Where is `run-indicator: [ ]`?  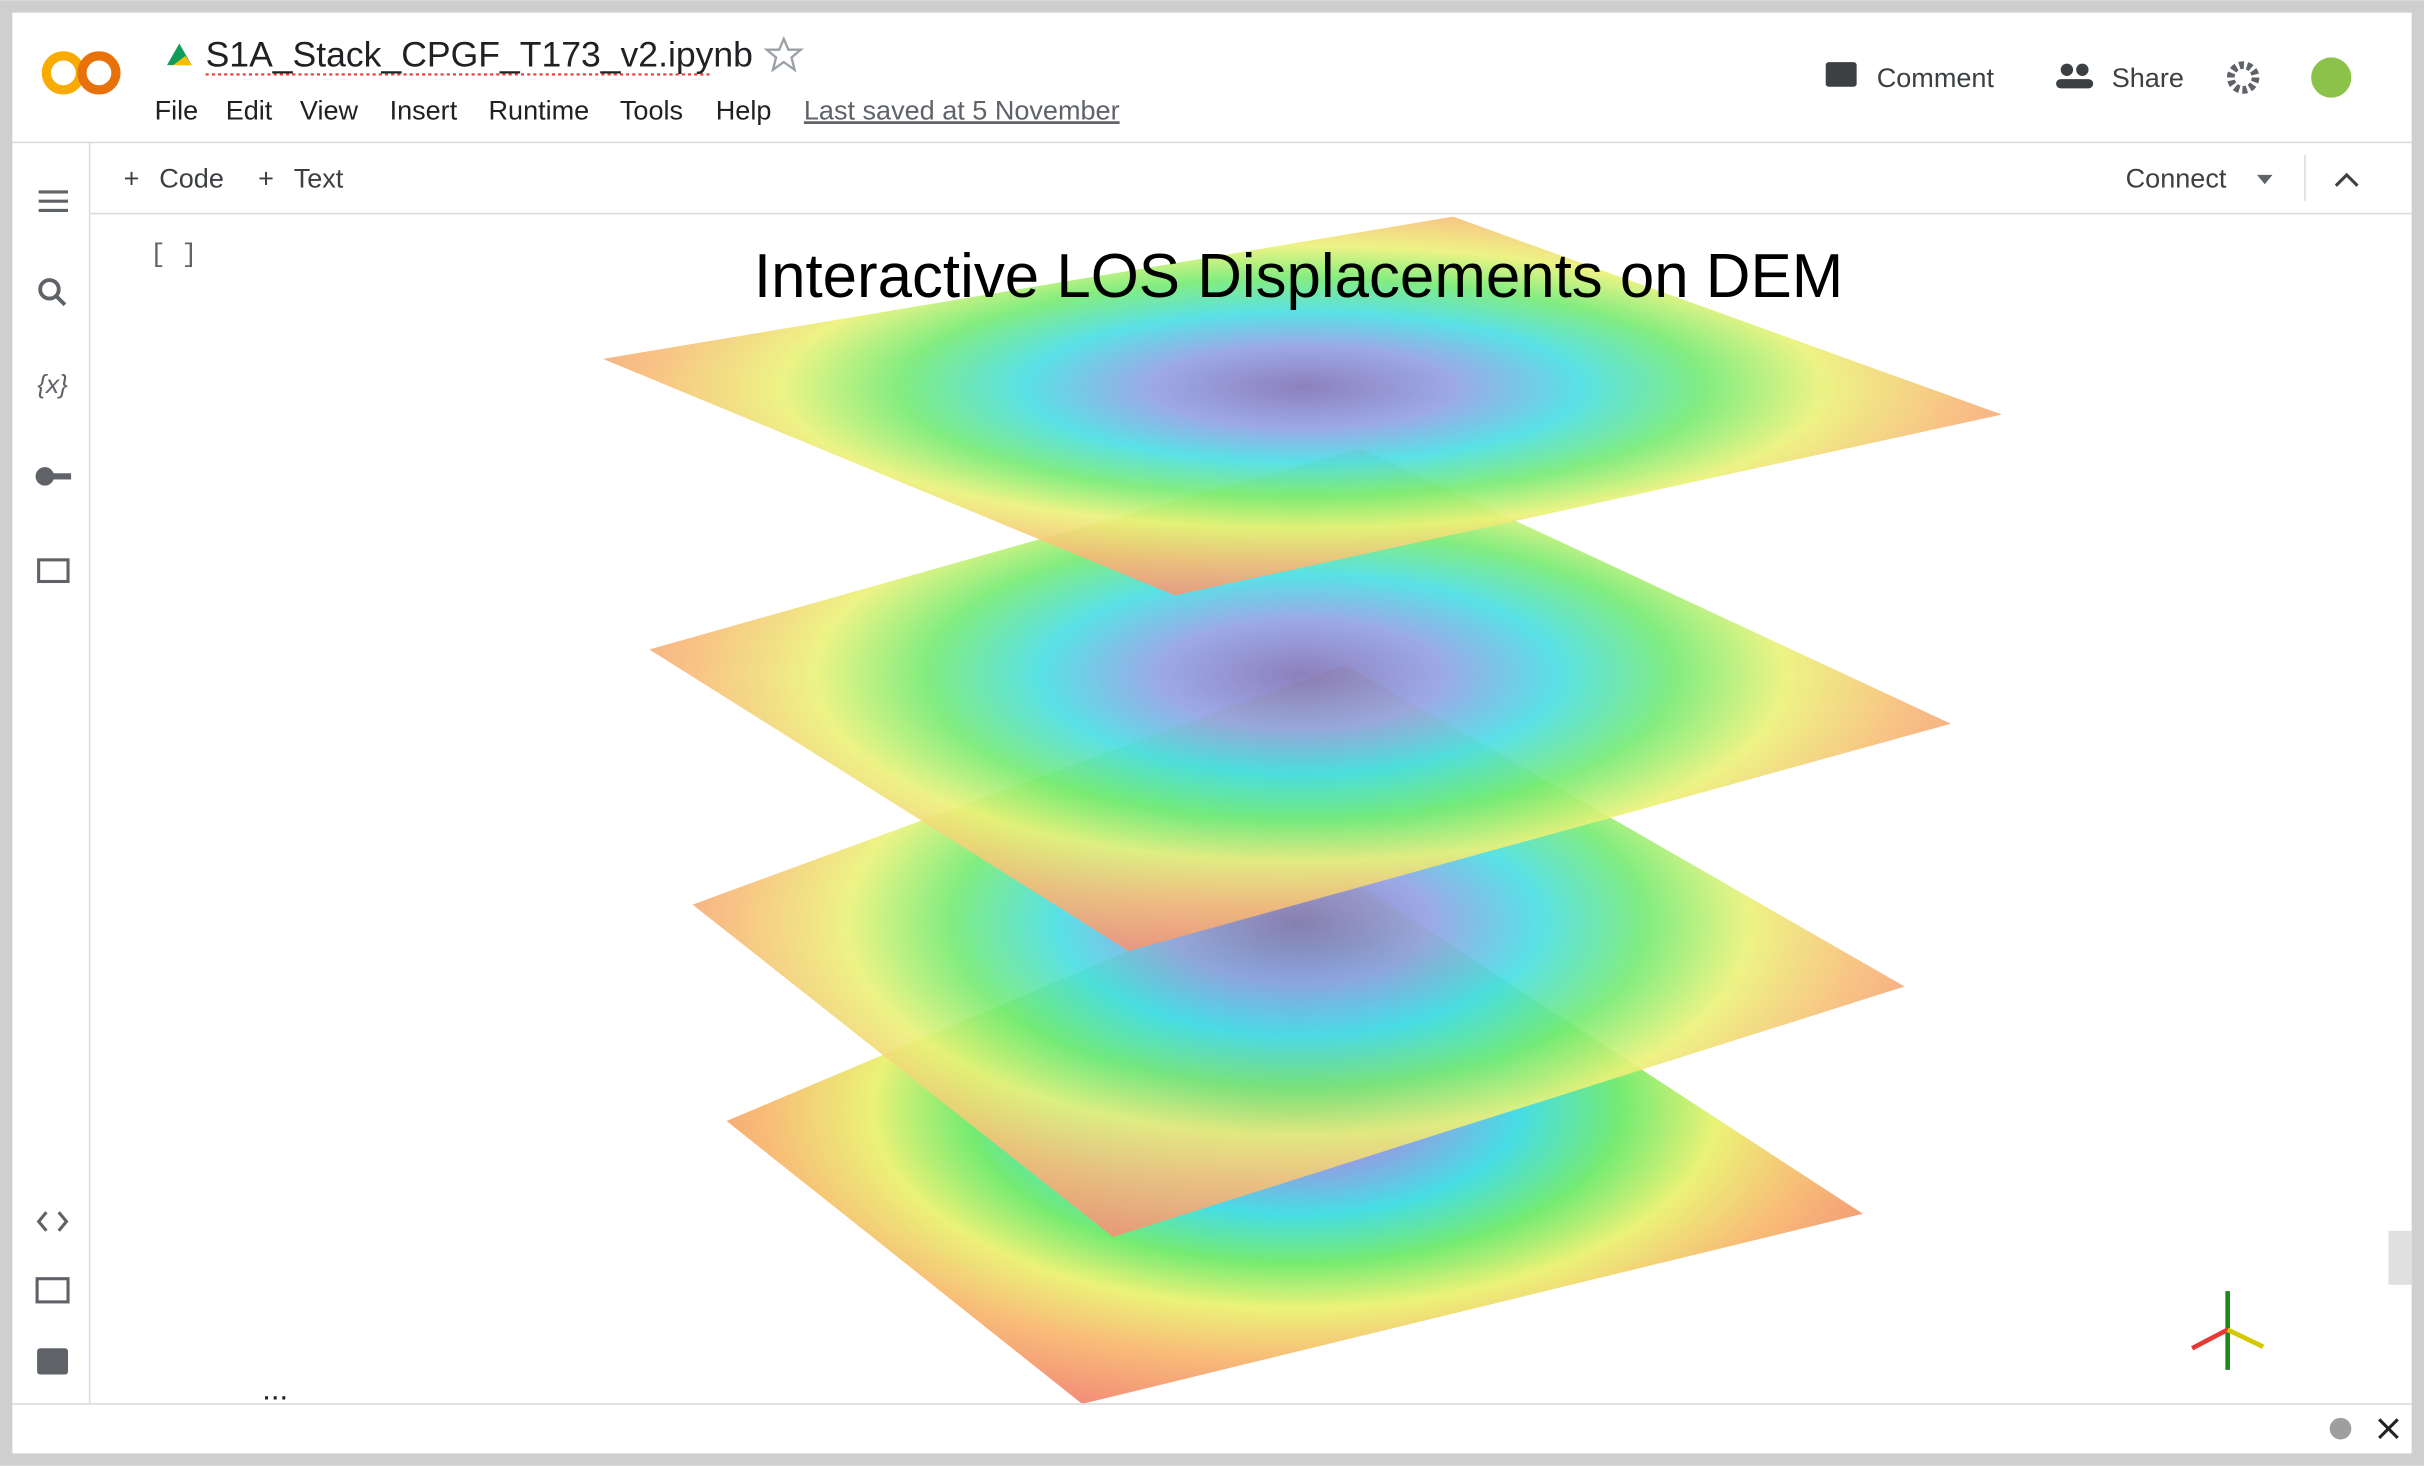
run-indicator: [ ] is located at coordinates (173, 254).